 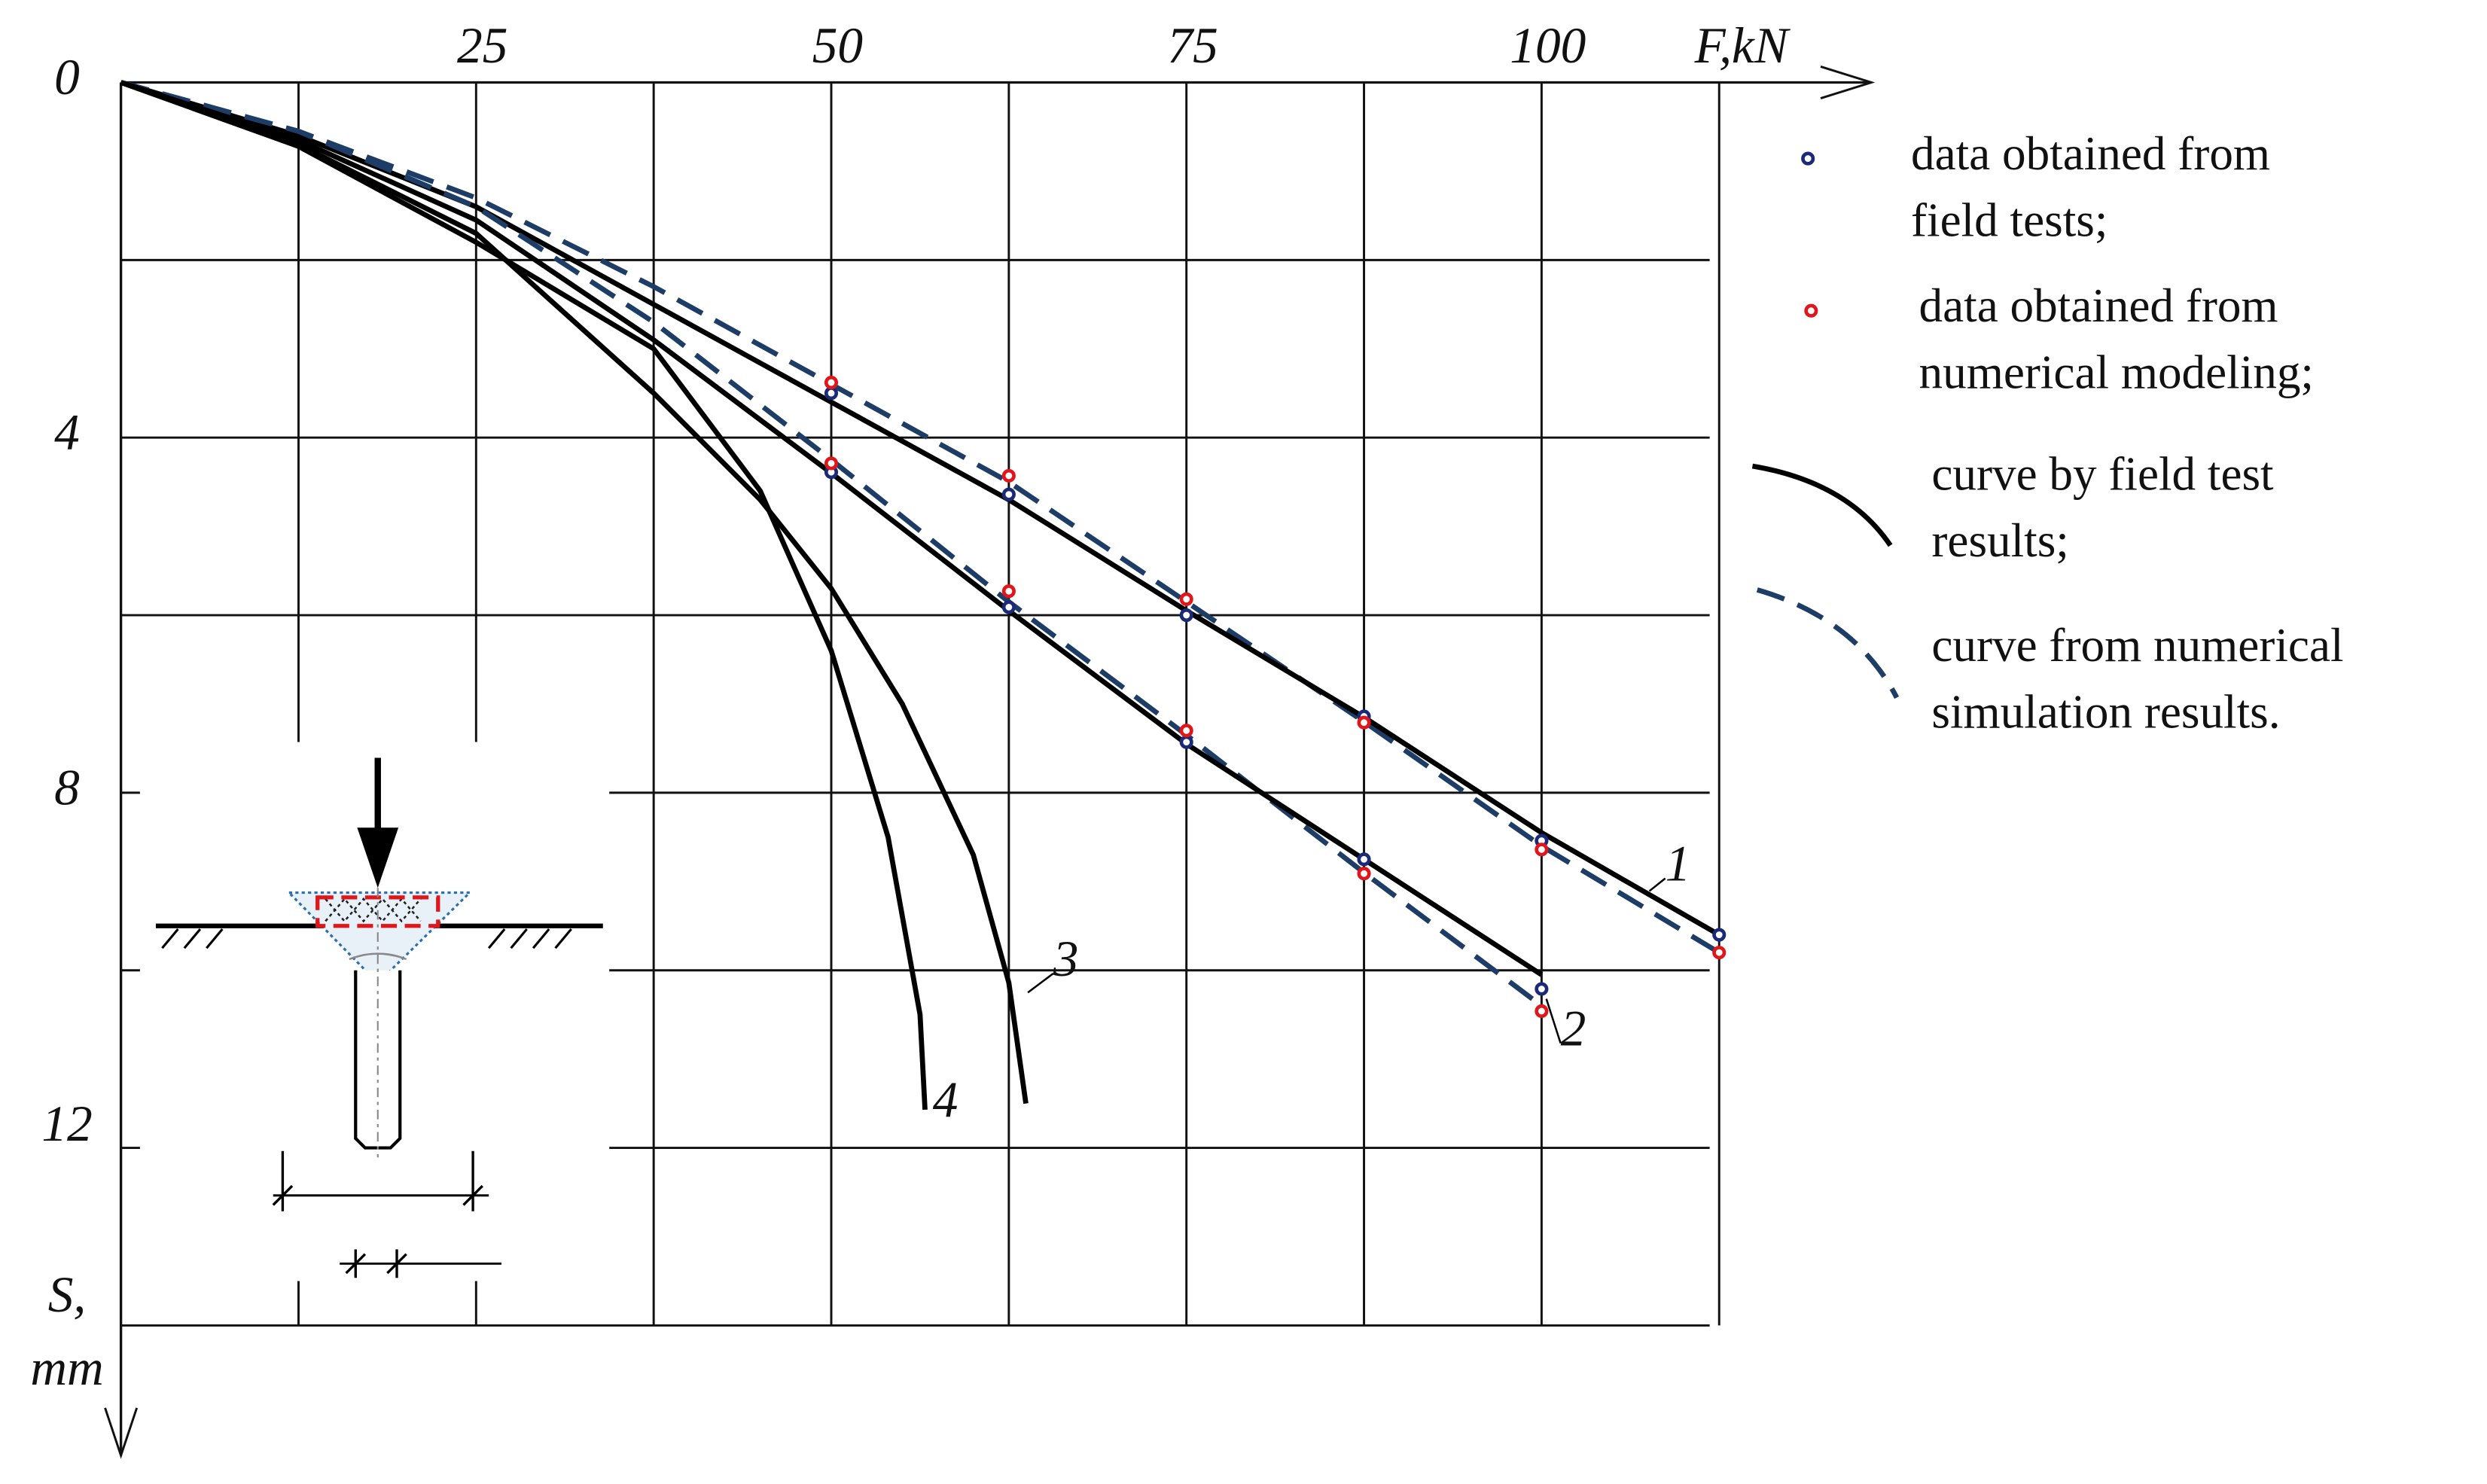 I want to click on force-arrow-head, so click(x=378, y=857).